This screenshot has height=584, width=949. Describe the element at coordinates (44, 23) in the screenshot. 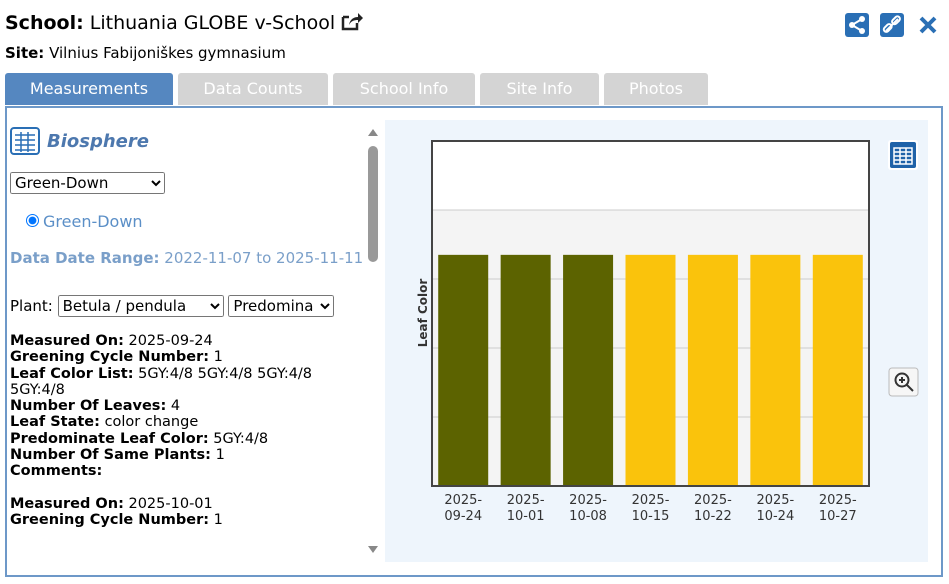

I see `school-label: School:` at that location.